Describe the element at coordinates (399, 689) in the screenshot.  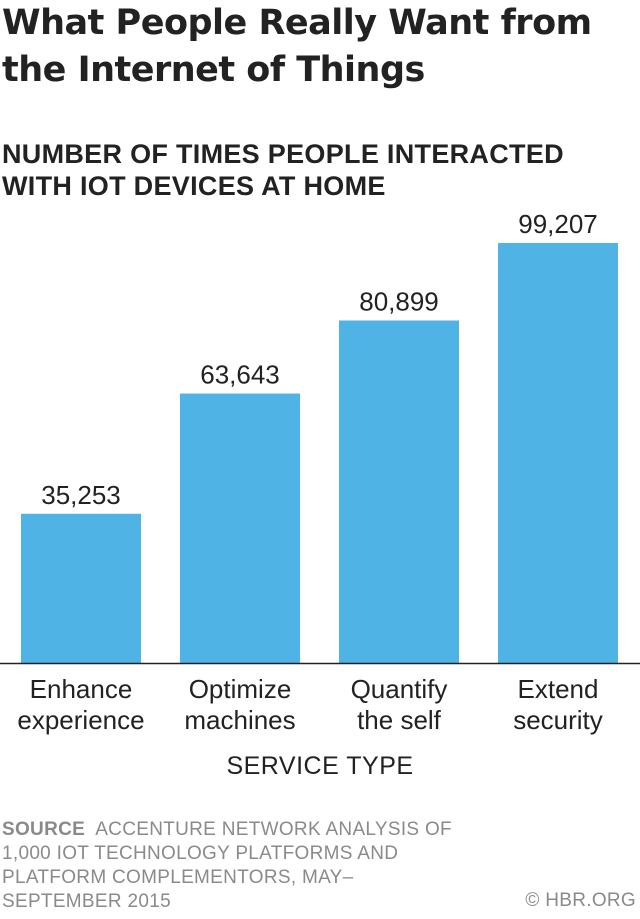
I see `category-label-2-line-0: Quantify` at that location.